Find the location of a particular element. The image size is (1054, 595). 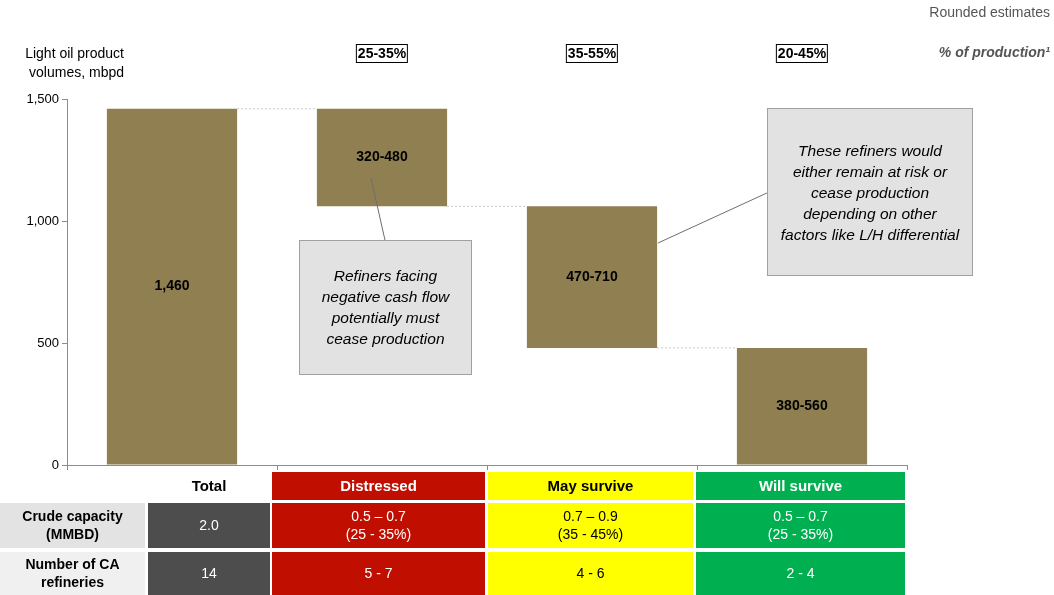

text: 2 - 4 is located at coordinates (800, 572).